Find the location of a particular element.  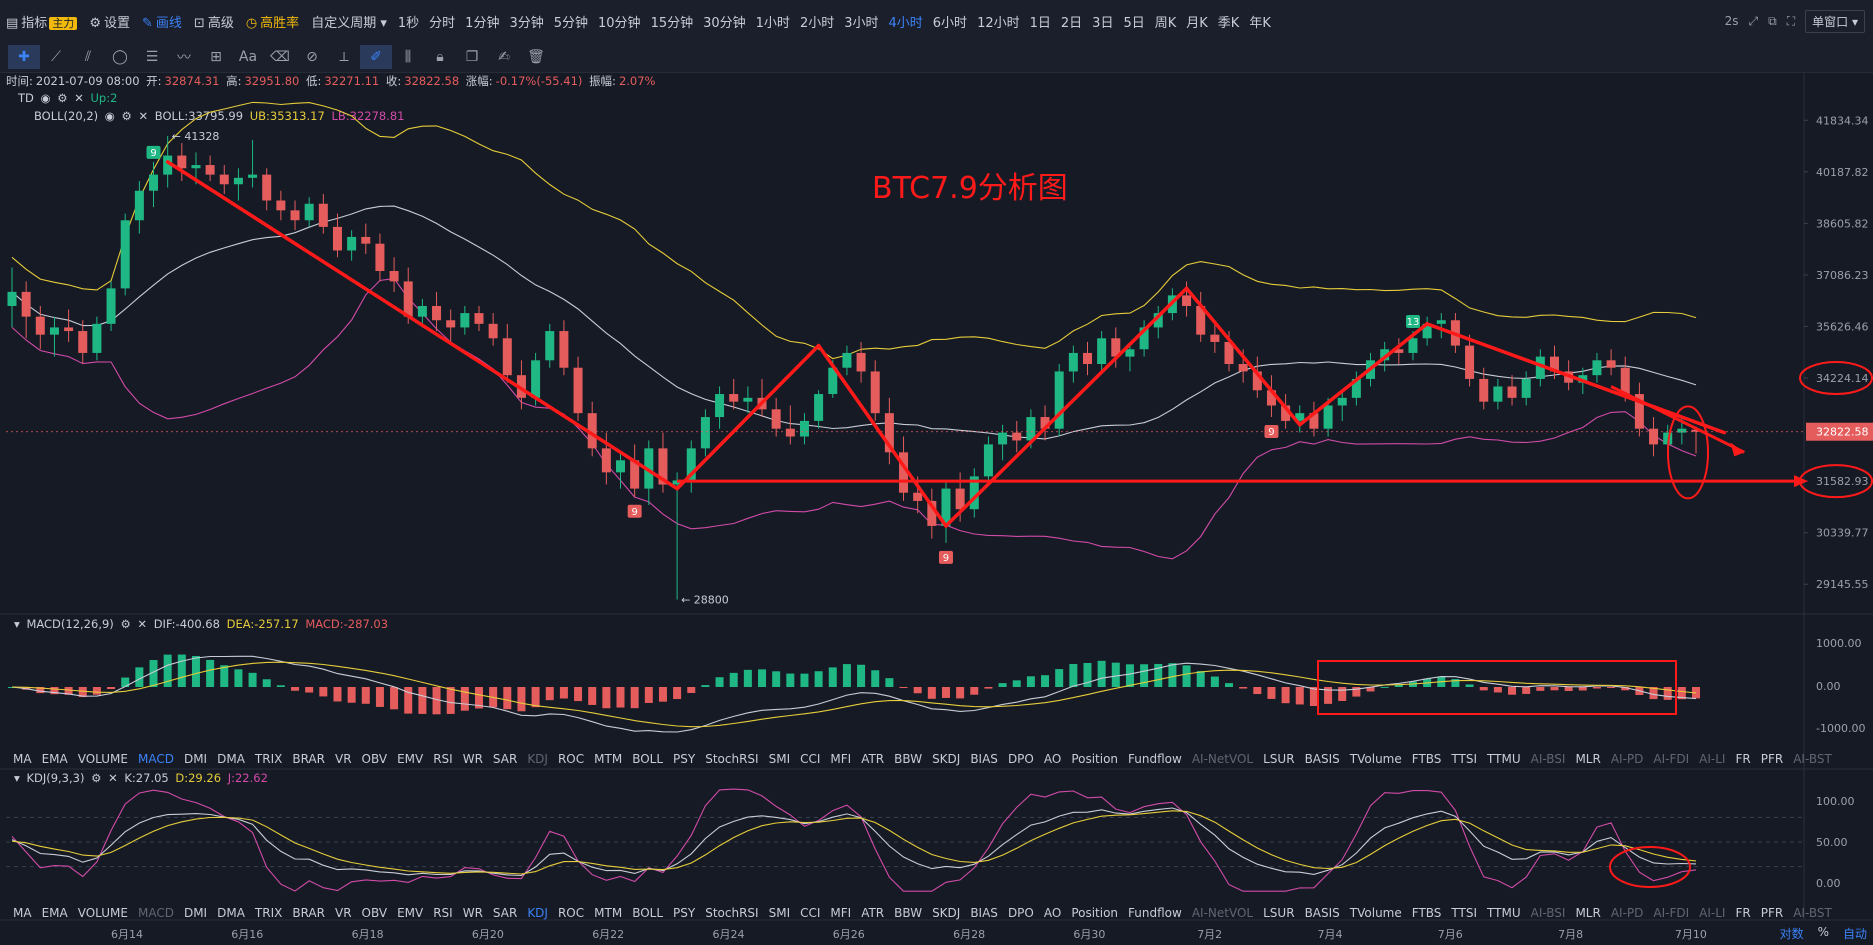

period-21: 年K is located at coordinates (1260, 23).